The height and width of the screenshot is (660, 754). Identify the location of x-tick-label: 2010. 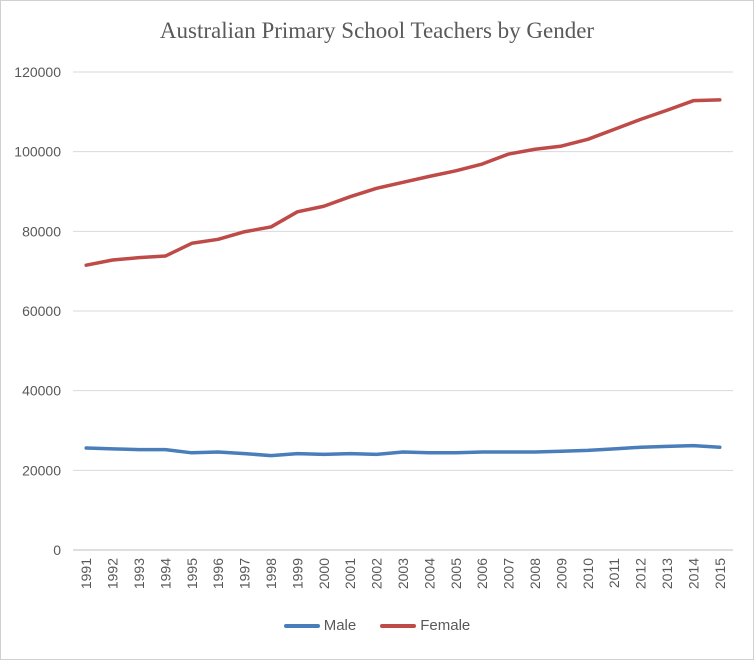
(588, 573).